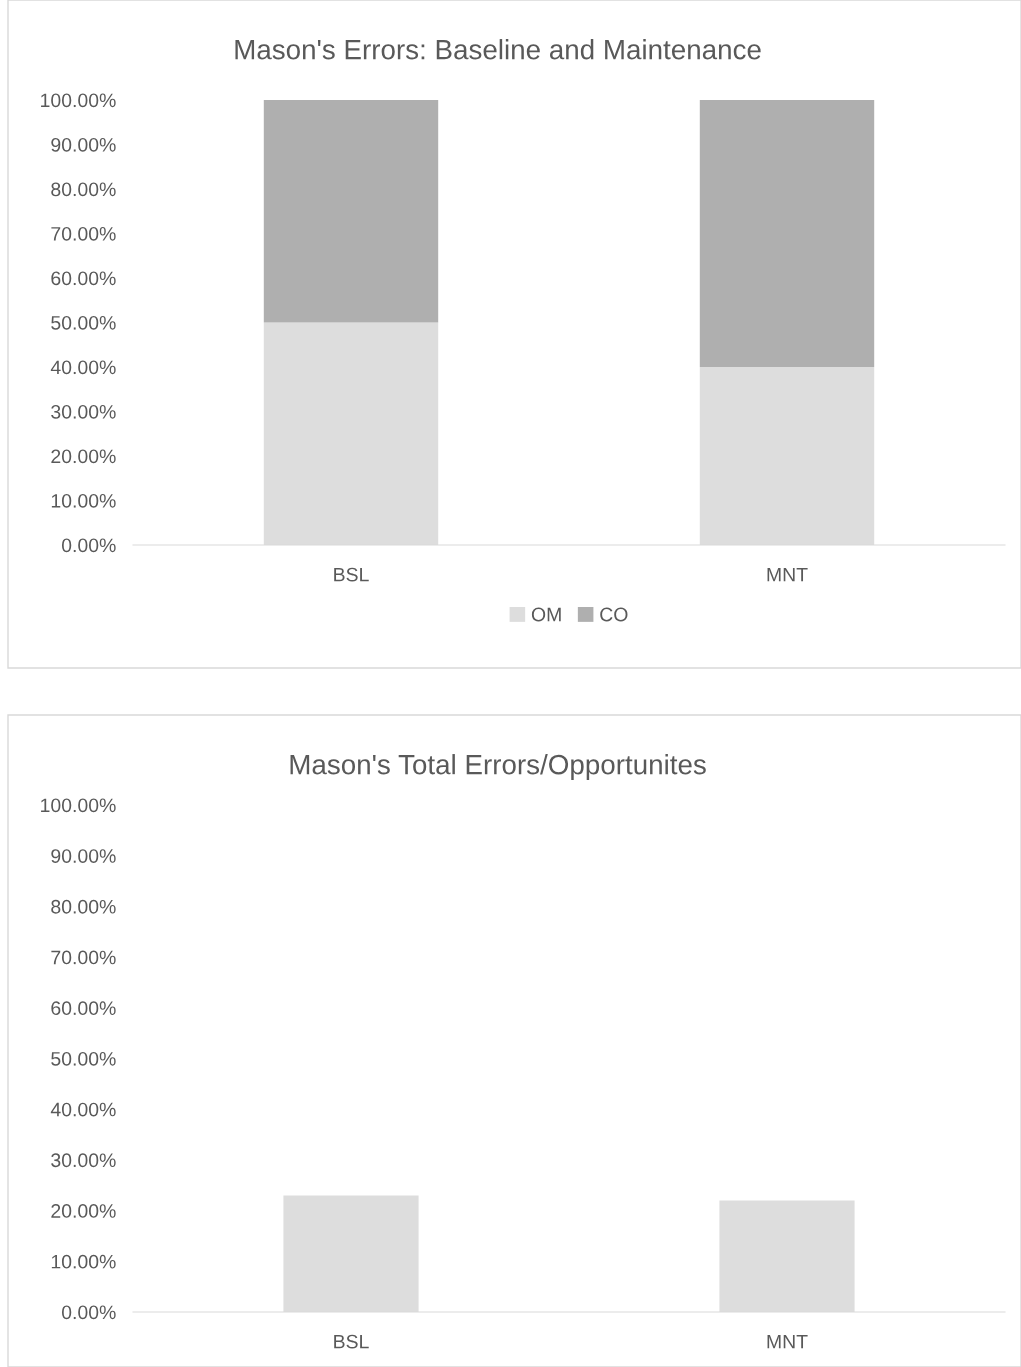 This screenshot has width=1021, height=1367. What do you see at coordinates (498, 767) in the screenshot?
I see `chart-title: Mason's Total Errors/Opportunites` at bounding box center [498, 767].